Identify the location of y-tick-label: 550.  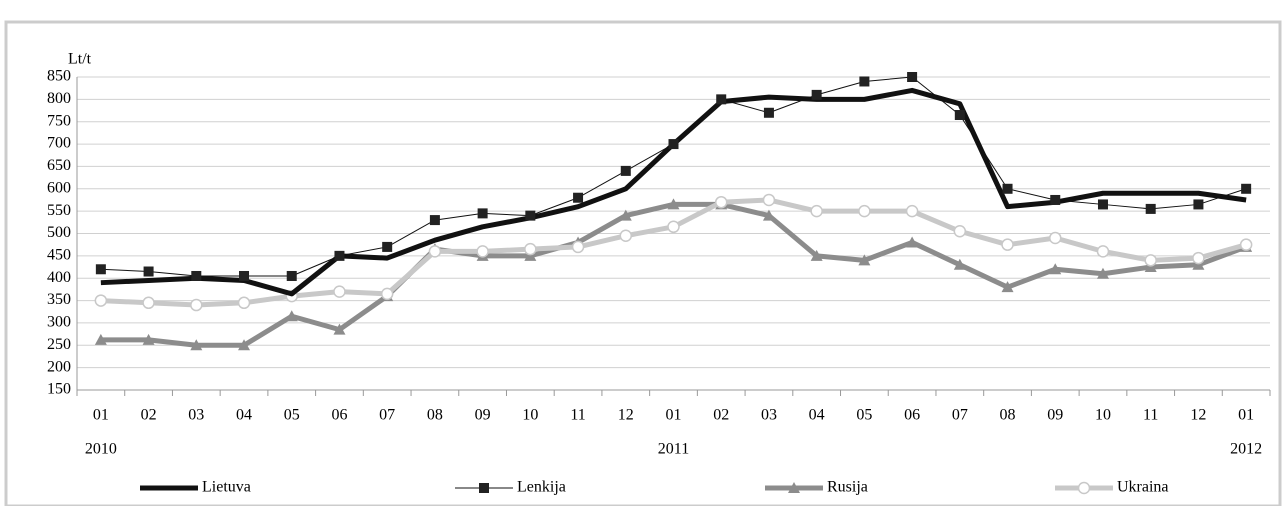
(59, 210).